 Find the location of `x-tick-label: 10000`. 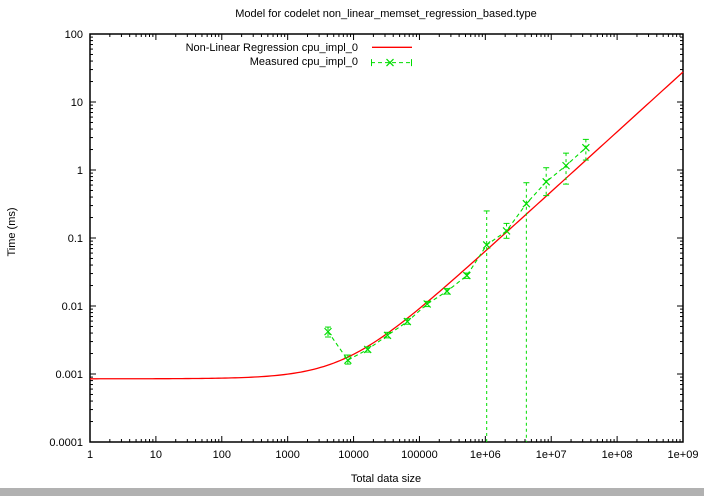

x-tick-label: 10000 is located at coordinates (353, 455).